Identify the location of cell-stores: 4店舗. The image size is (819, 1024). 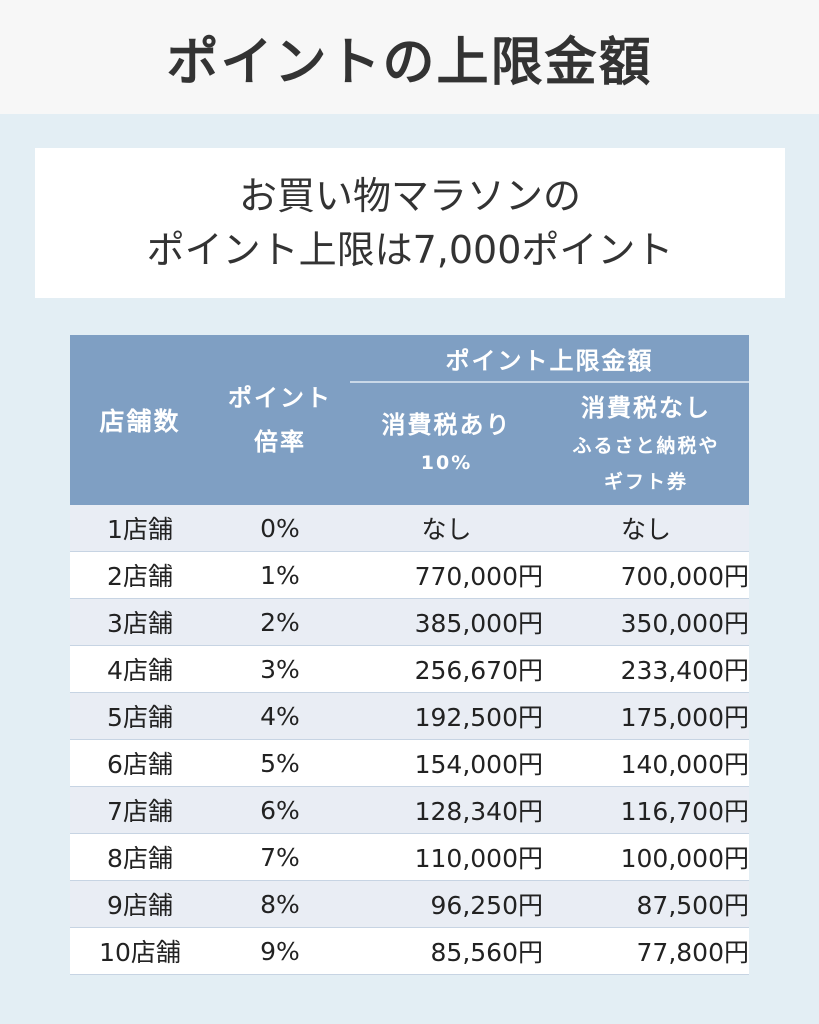
(140, 669).